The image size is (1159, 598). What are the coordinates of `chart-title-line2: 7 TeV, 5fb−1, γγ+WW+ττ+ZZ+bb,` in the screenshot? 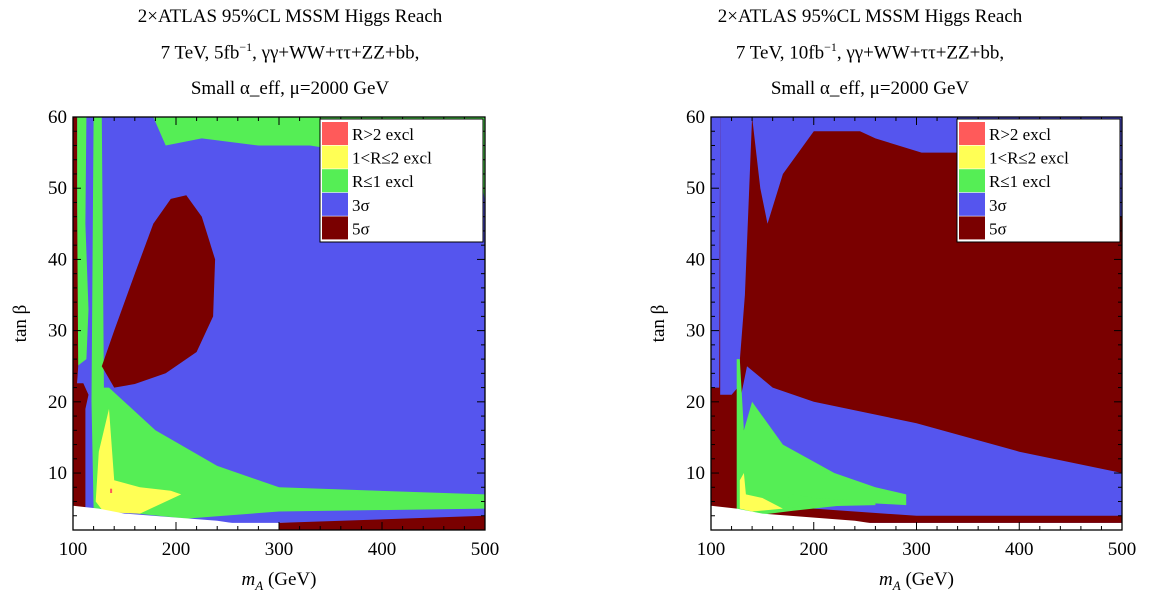 It's located at (290, 52).